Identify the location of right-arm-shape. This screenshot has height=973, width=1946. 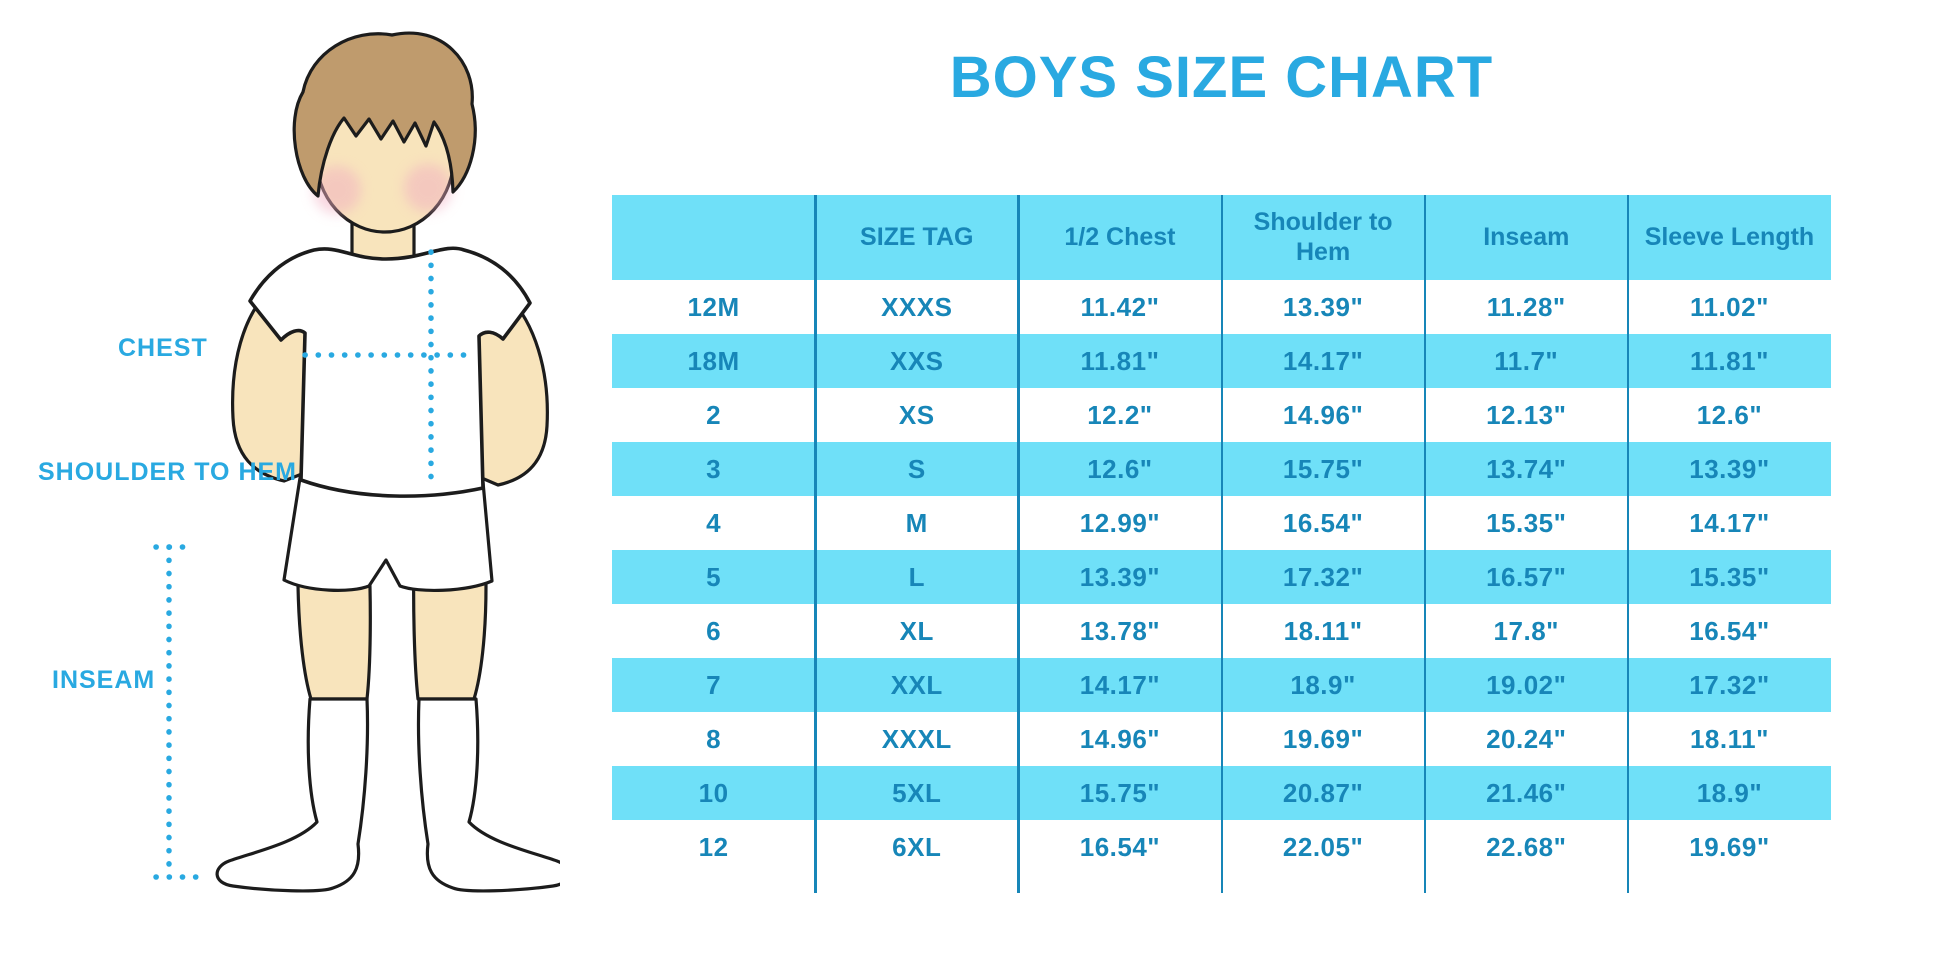
(508, 390).